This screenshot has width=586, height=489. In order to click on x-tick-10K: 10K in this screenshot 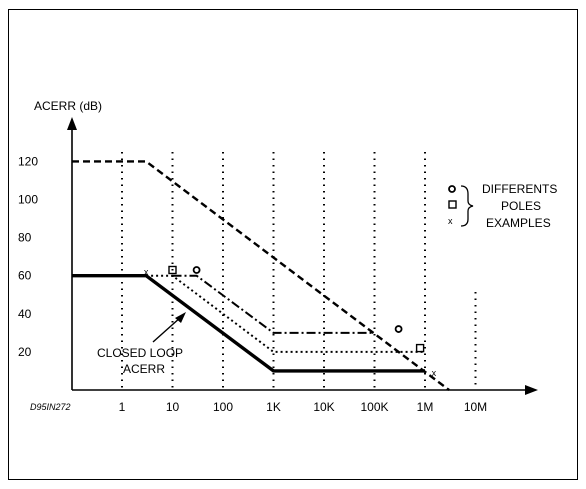, I will do `click(323, 407)`.